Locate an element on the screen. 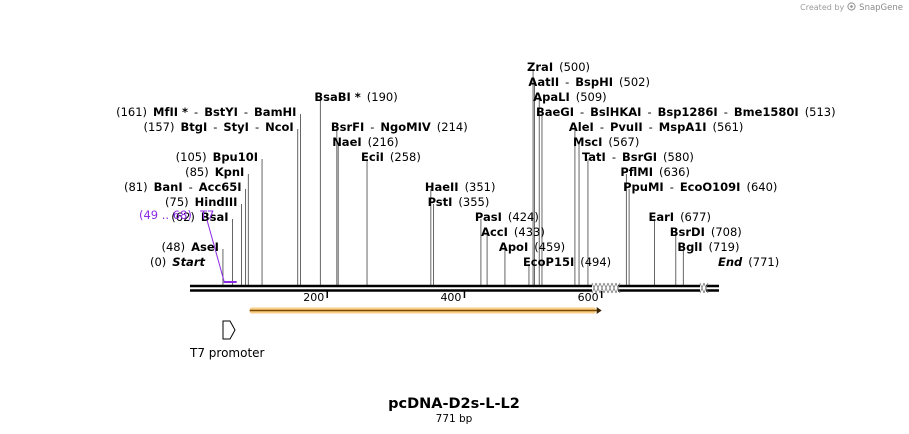 The image size is (909, 434). site-label: ApaLI (509) is located at coordinates (569, 97).